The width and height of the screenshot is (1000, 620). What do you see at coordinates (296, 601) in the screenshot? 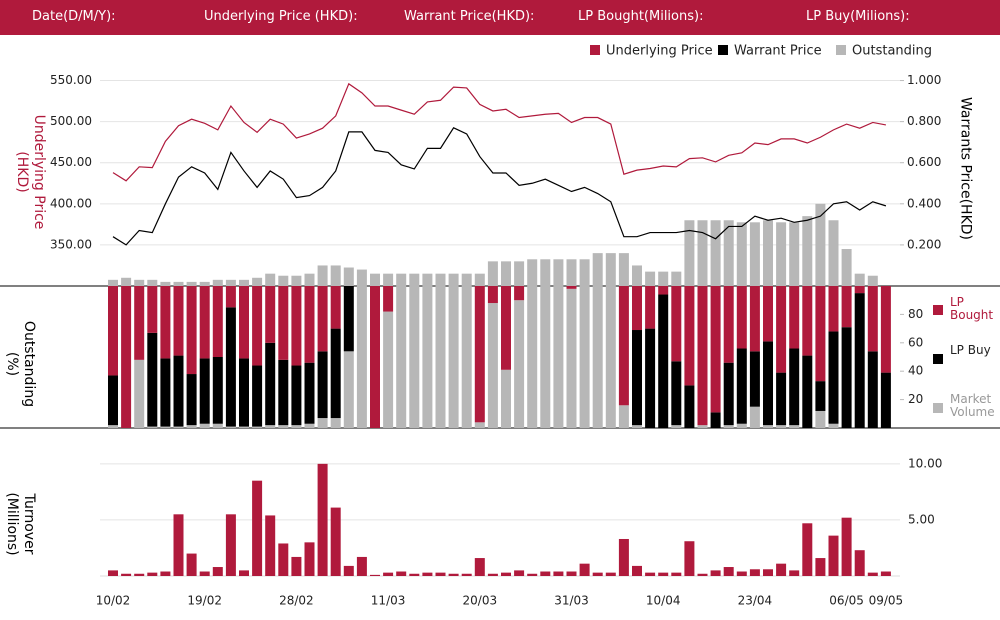
I see `x-tick-label: 28/02` at bounding box center [296, 601].